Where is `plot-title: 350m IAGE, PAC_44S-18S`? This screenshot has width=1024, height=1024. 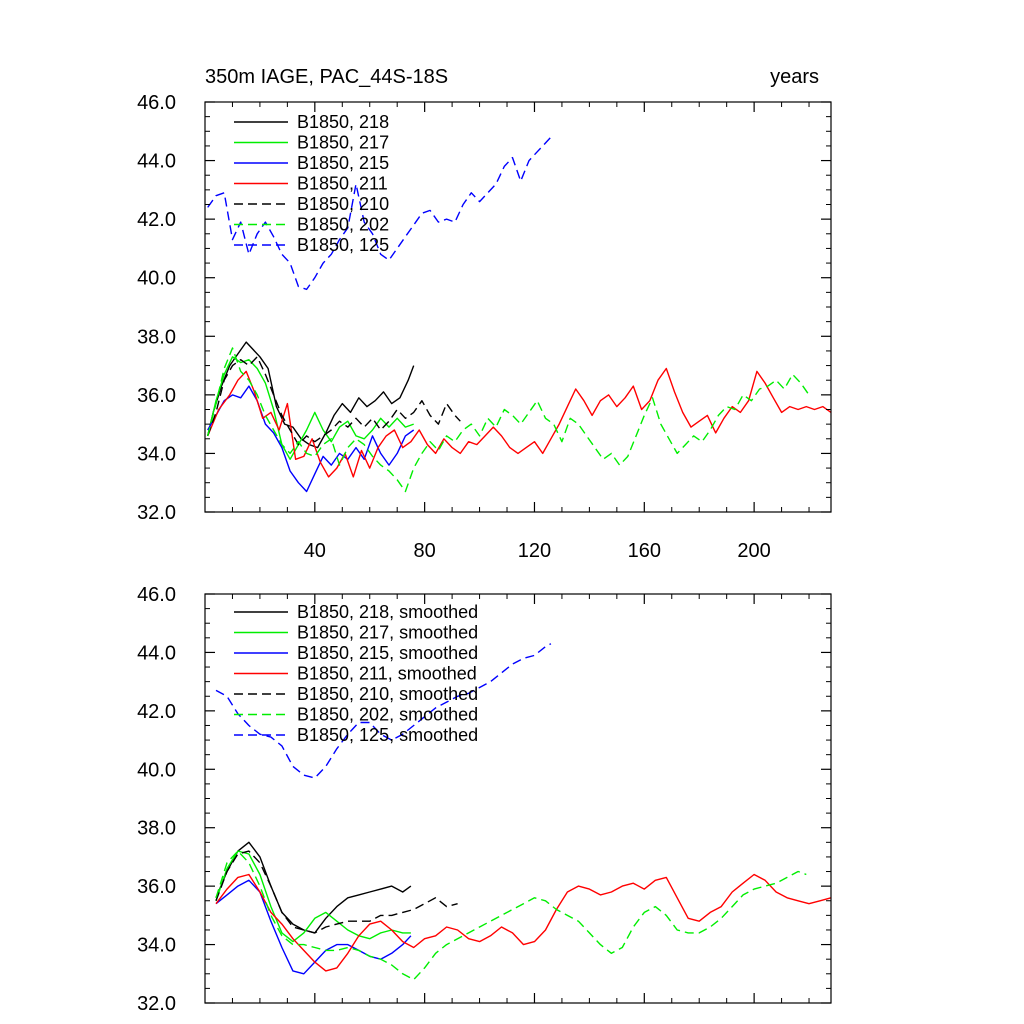 plot-title: 350m IAGE, PAC_44S-18S is located at coordinates (326, 77).